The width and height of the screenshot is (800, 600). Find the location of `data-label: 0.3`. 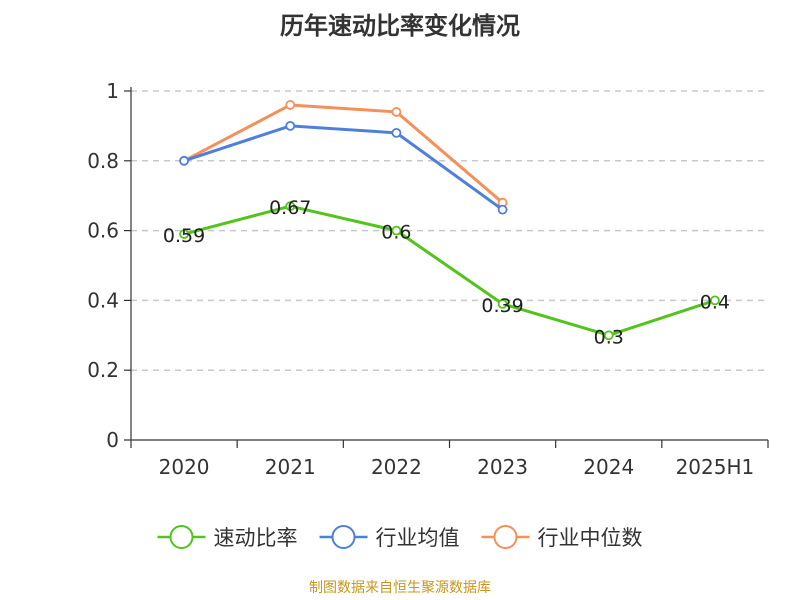

data-label: 0.3 is located at coordinates (609, 337).